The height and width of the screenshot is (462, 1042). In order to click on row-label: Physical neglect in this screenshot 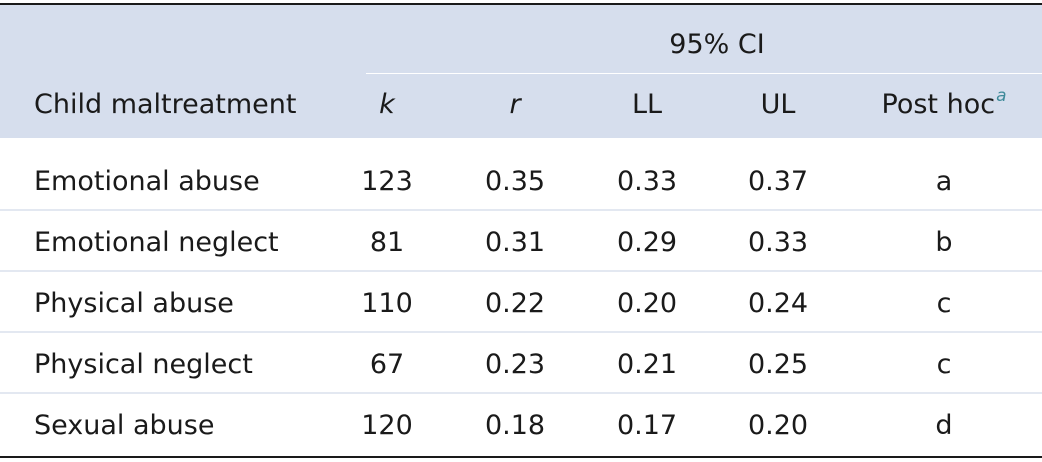, I will do `click(143, 364)`.